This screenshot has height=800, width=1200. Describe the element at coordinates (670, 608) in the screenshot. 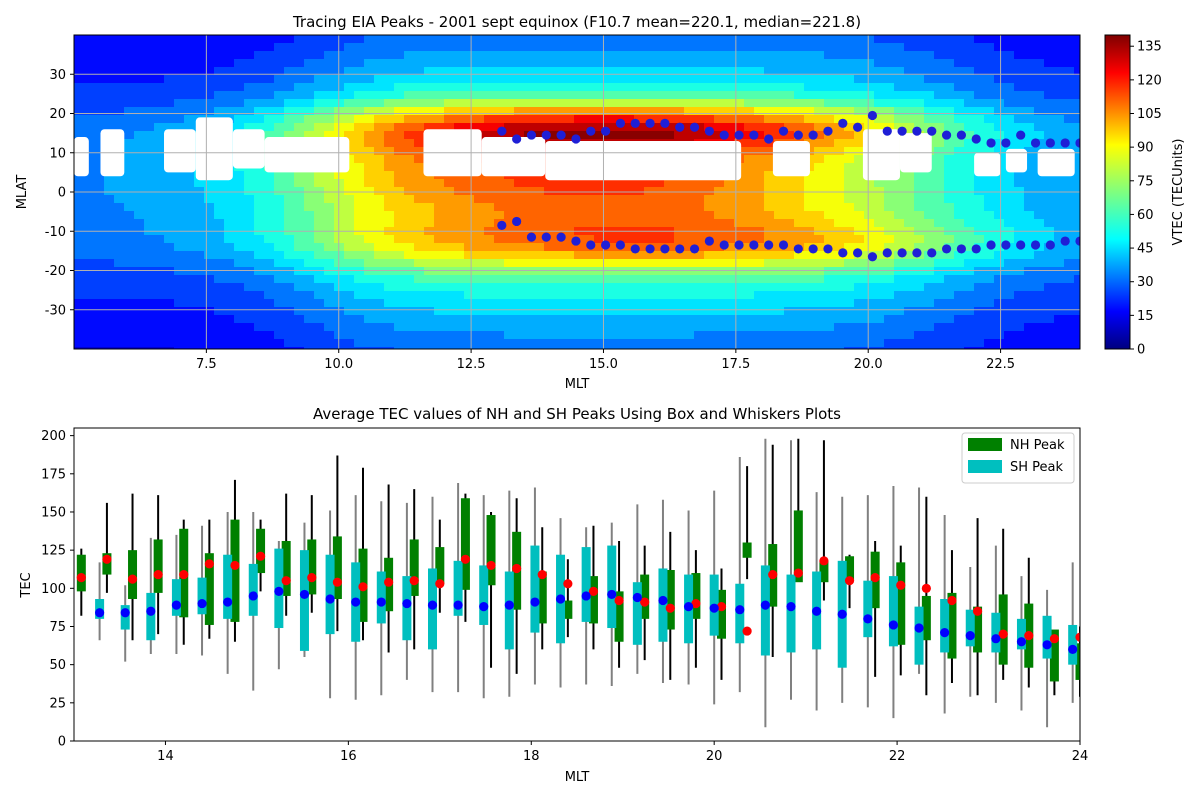

I see `nh-mean-marker` at that location.